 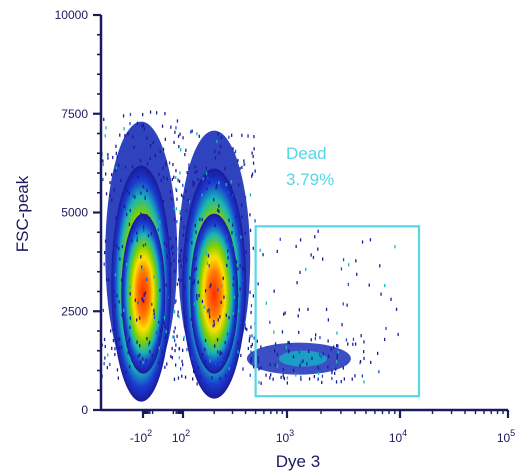 I want to click on y-tick-label: 2500, so click(x=74, y=311).